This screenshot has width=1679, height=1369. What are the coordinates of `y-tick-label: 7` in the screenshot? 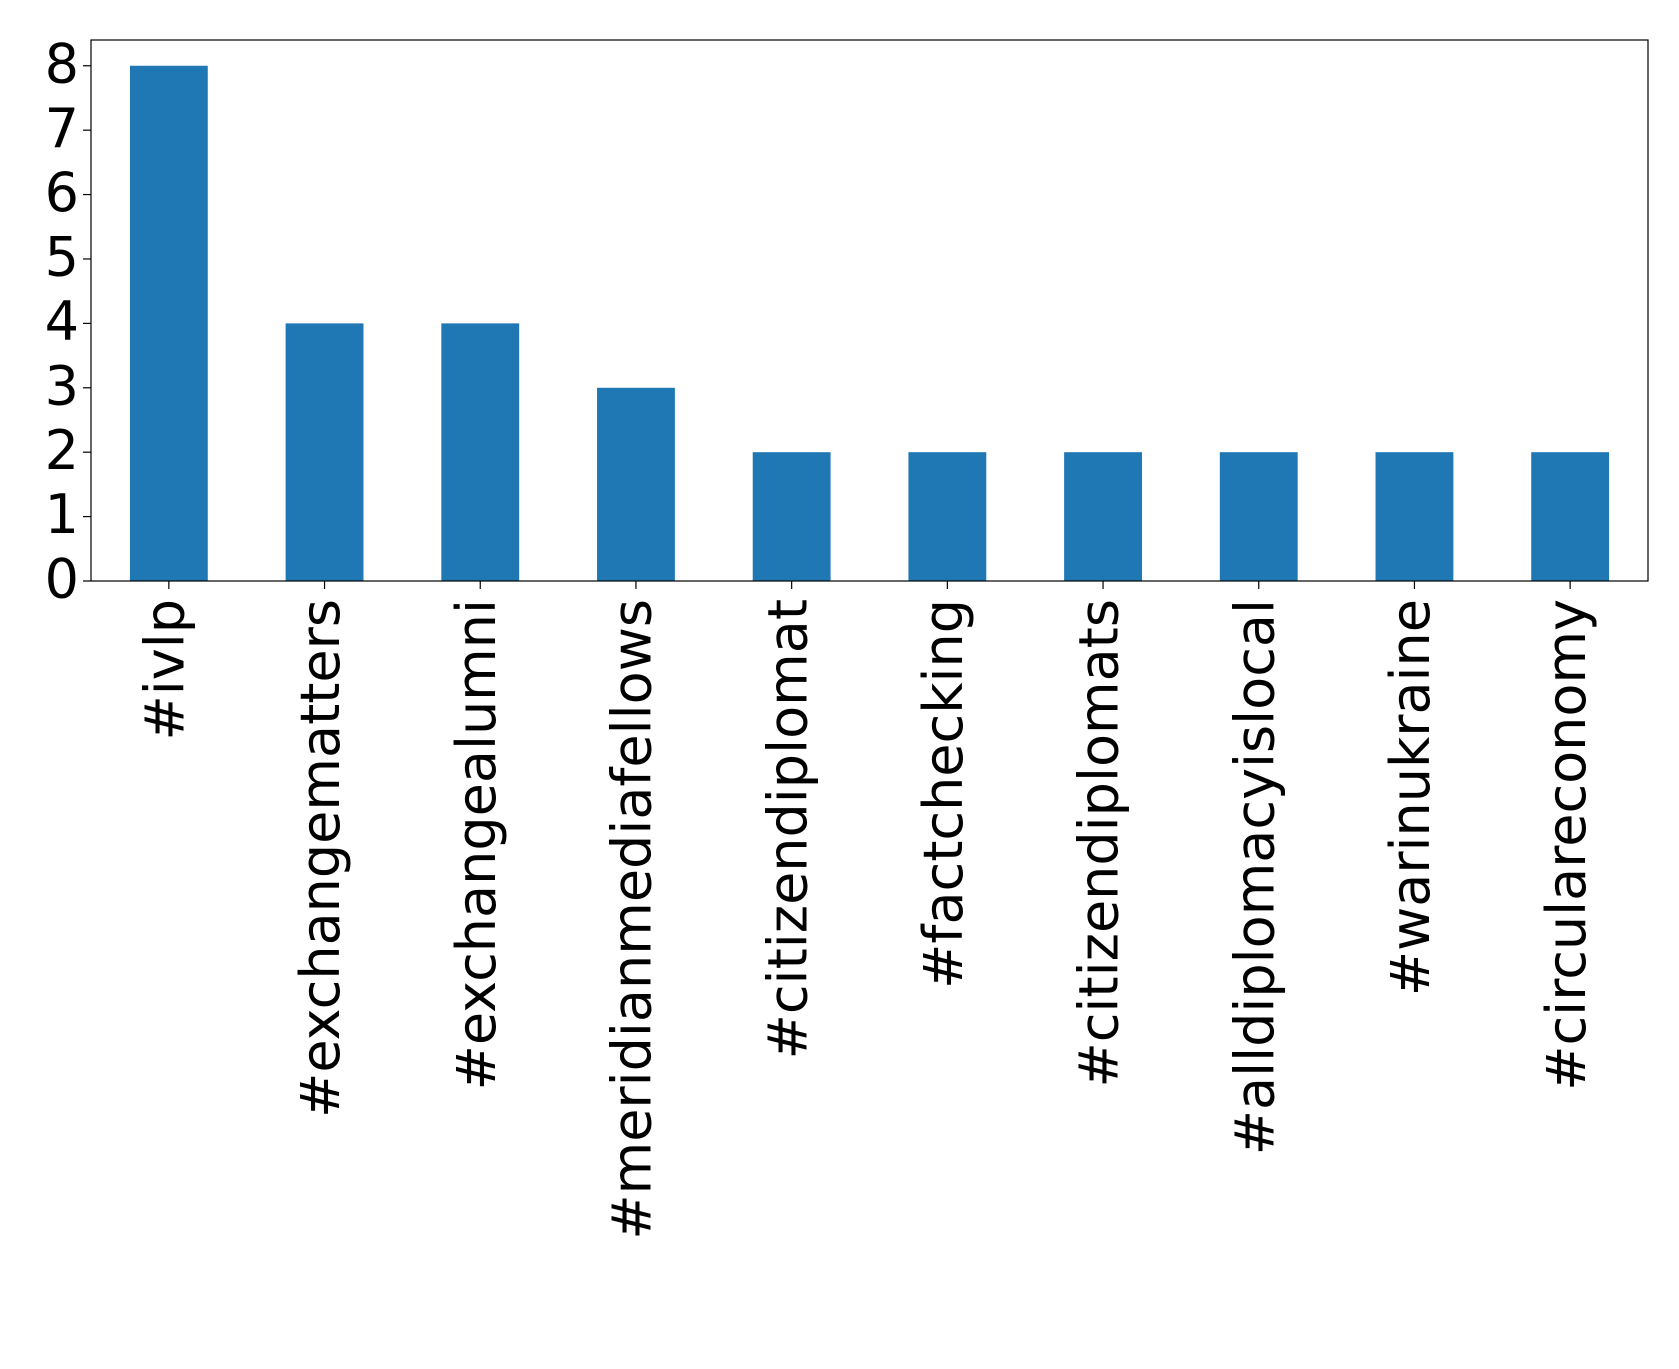 It's located at (62, 128).